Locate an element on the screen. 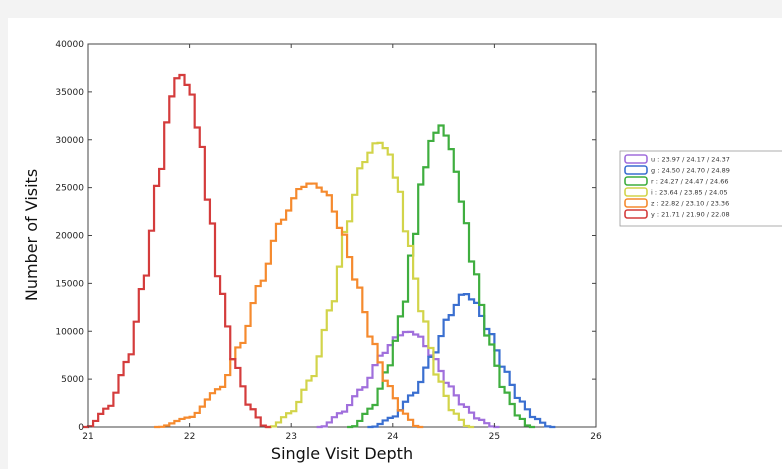 The image size is (782, 469). y-tick-label: 40000 is located at coordinates (69, 45).